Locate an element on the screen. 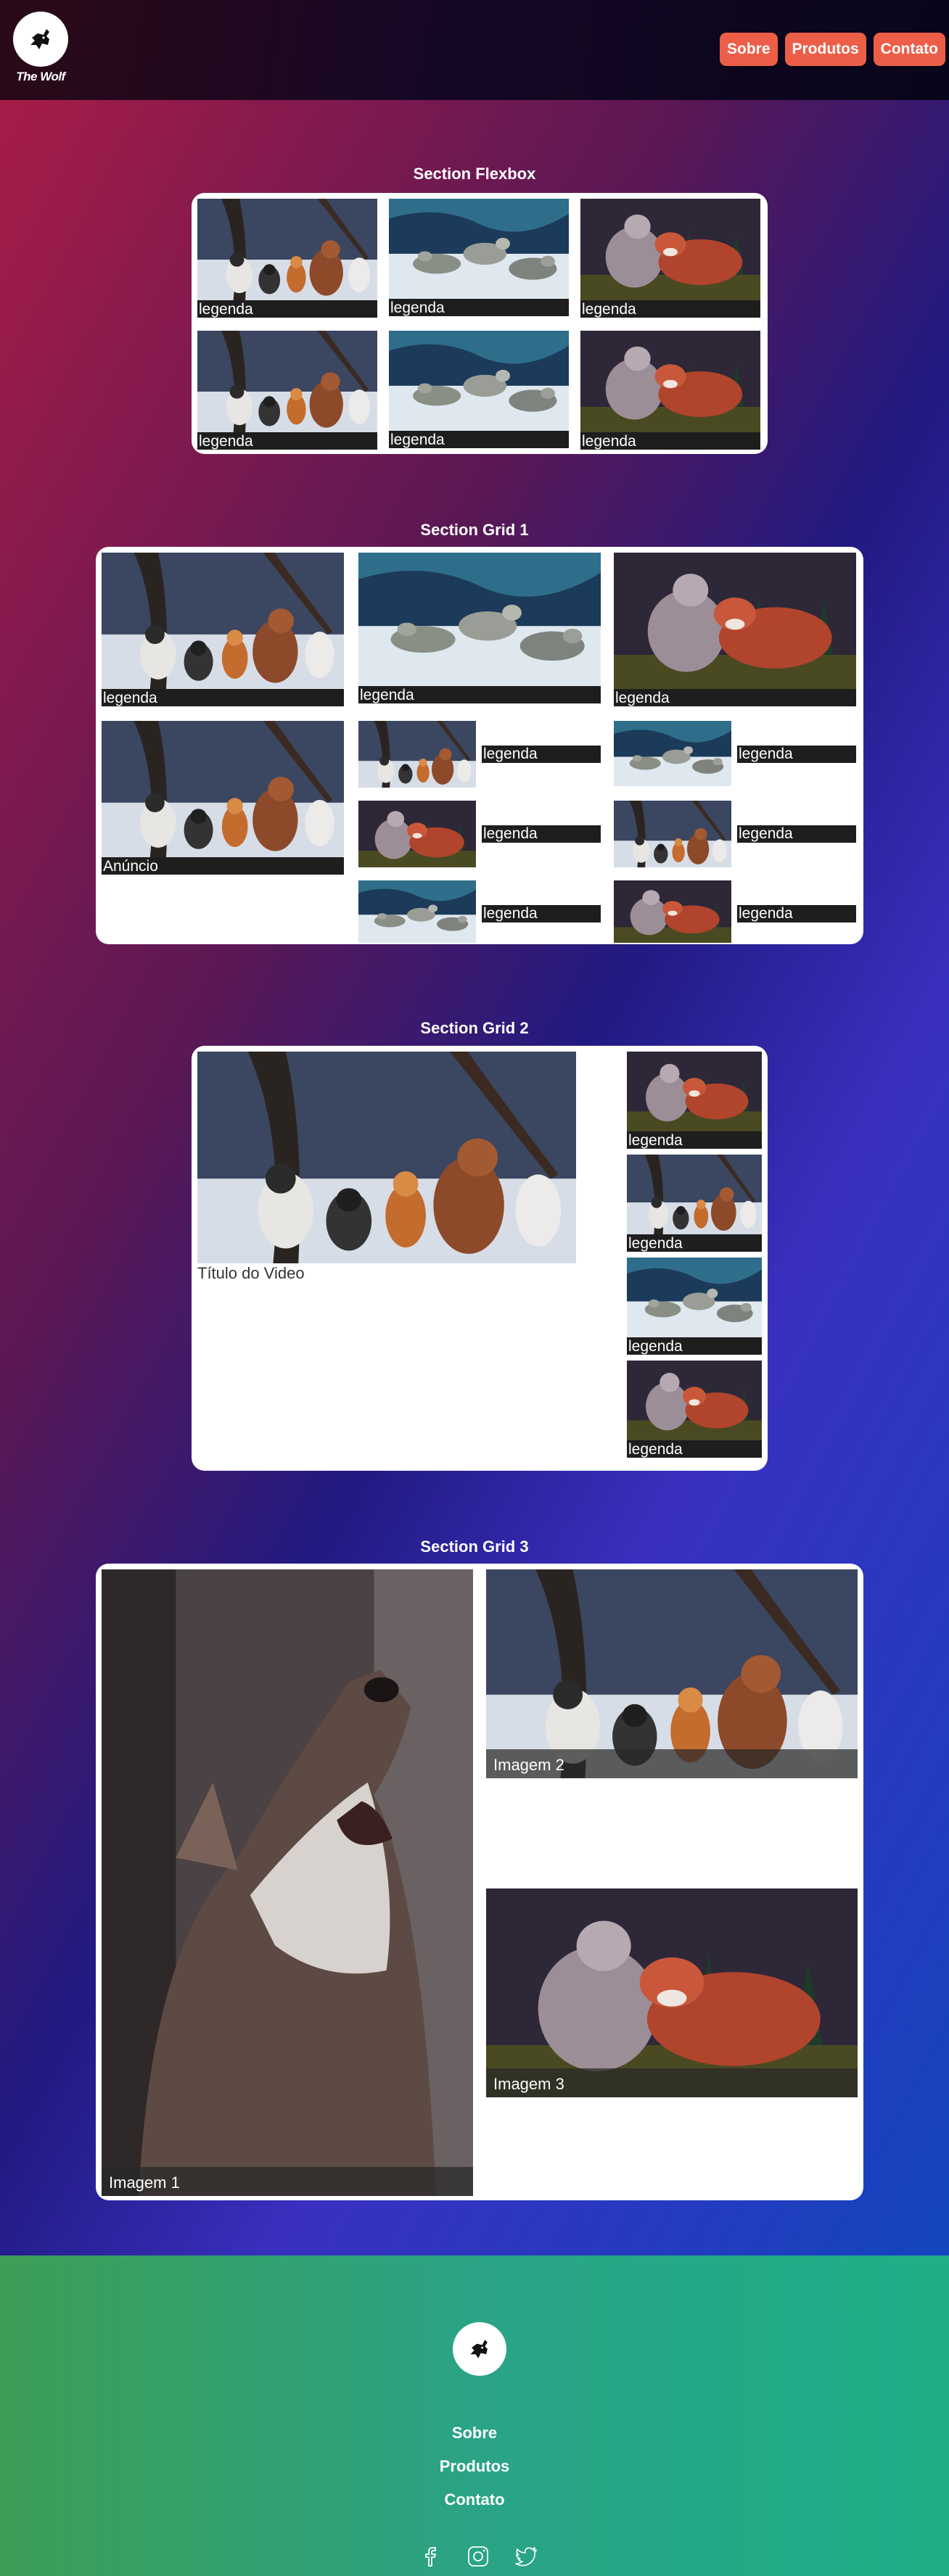 This screenshot has width=949, height=2576. video-card: Título do Video is located at coordinates (386, 1168).